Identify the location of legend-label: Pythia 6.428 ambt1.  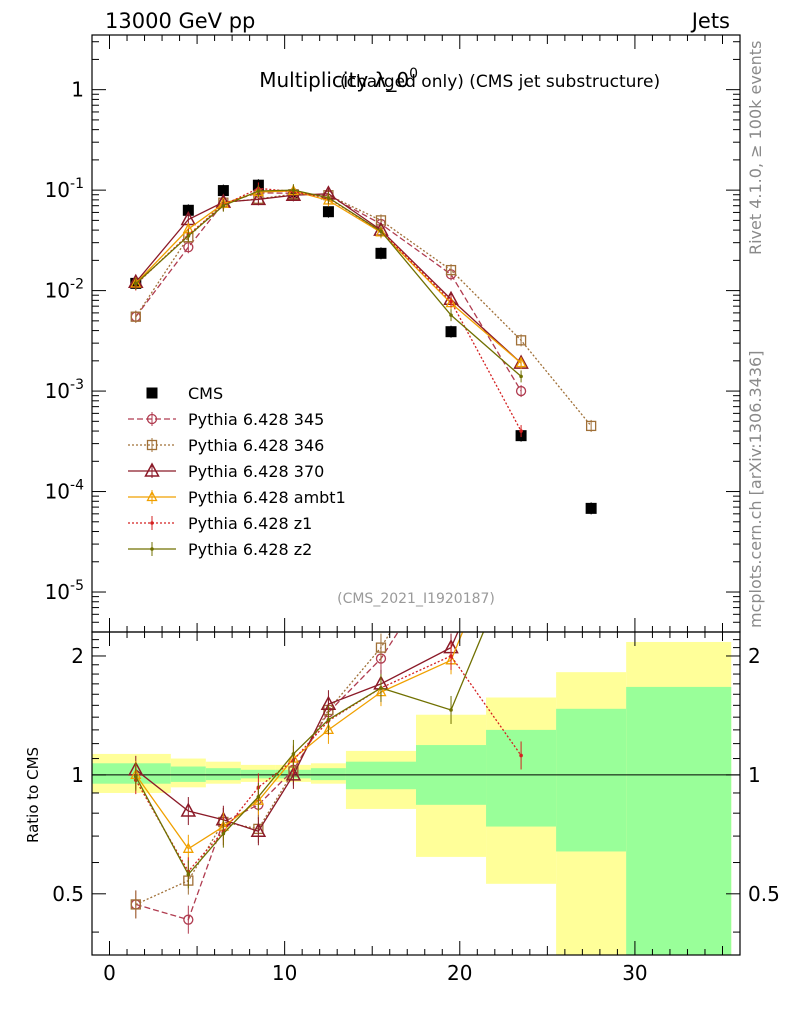
(267, 497).